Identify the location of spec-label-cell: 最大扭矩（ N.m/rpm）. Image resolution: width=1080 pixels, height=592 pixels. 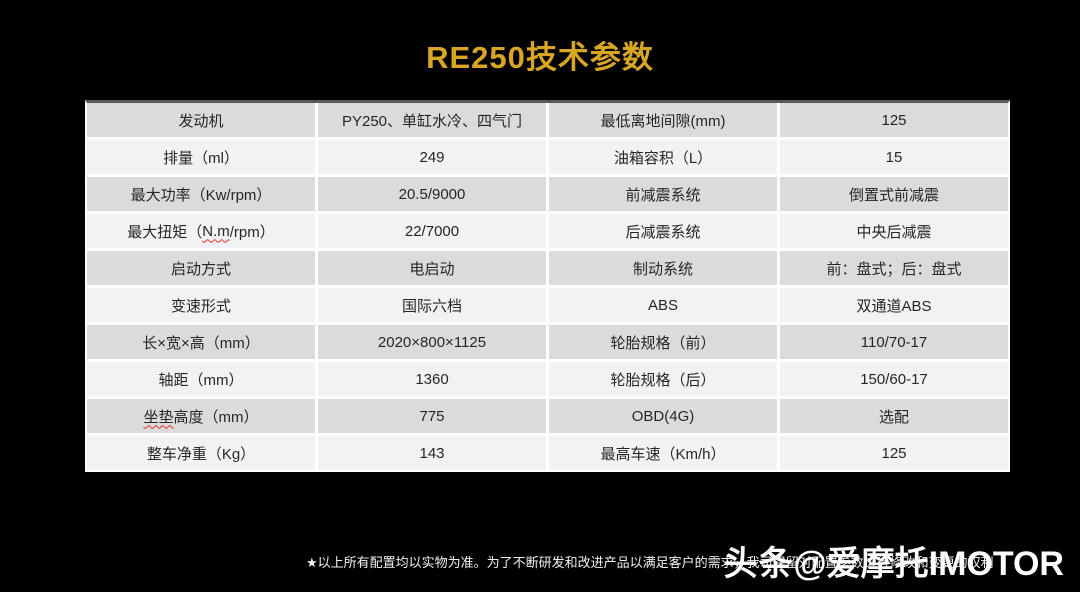
(201, 231).